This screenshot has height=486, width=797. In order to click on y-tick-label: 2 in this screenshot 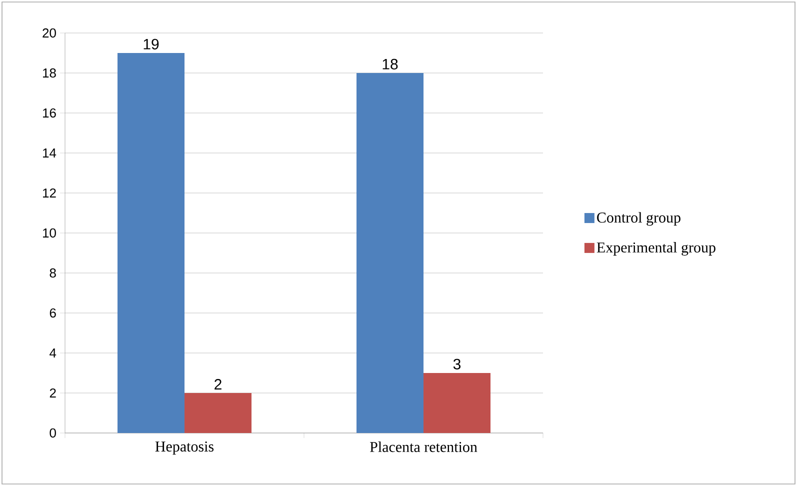, I will do `click(53, 393)`.